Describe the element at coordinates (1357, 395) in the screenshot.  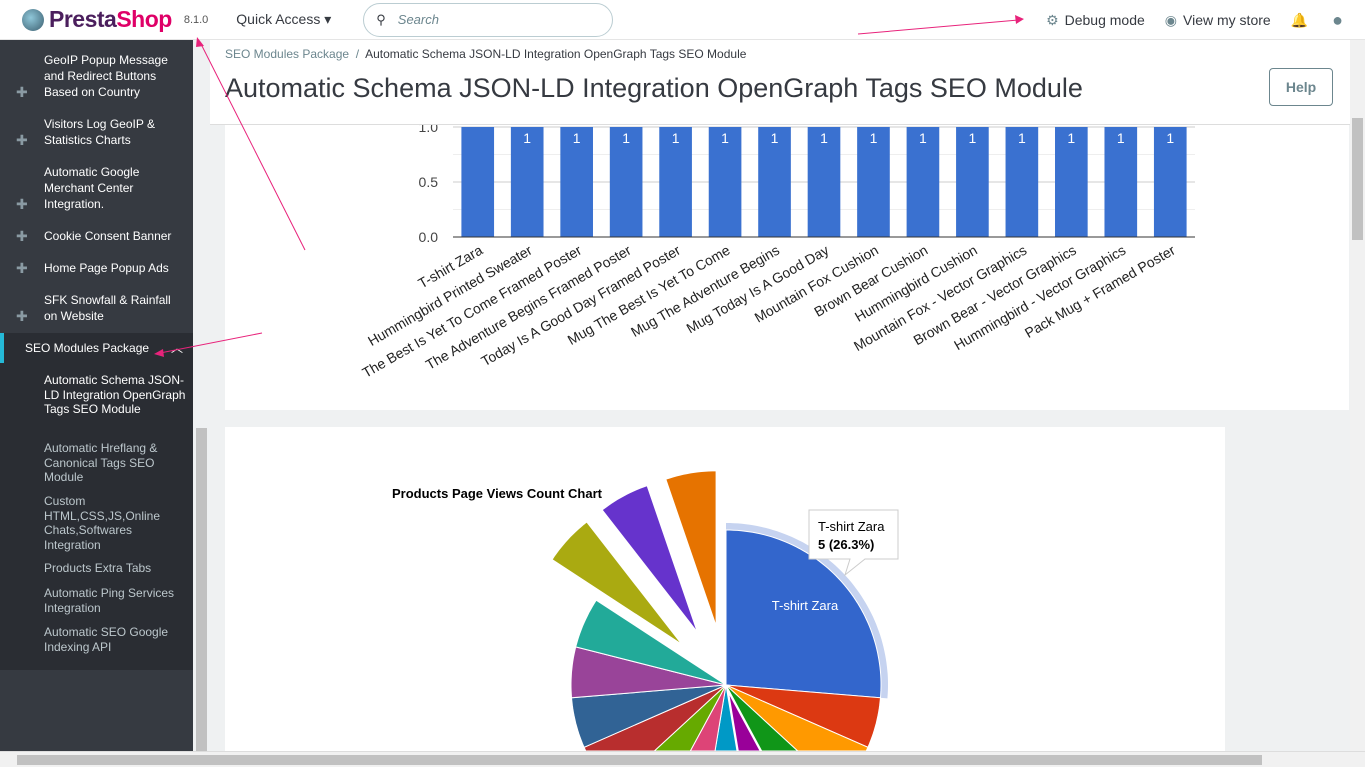
I see `vertical-scrollbar` at that location.